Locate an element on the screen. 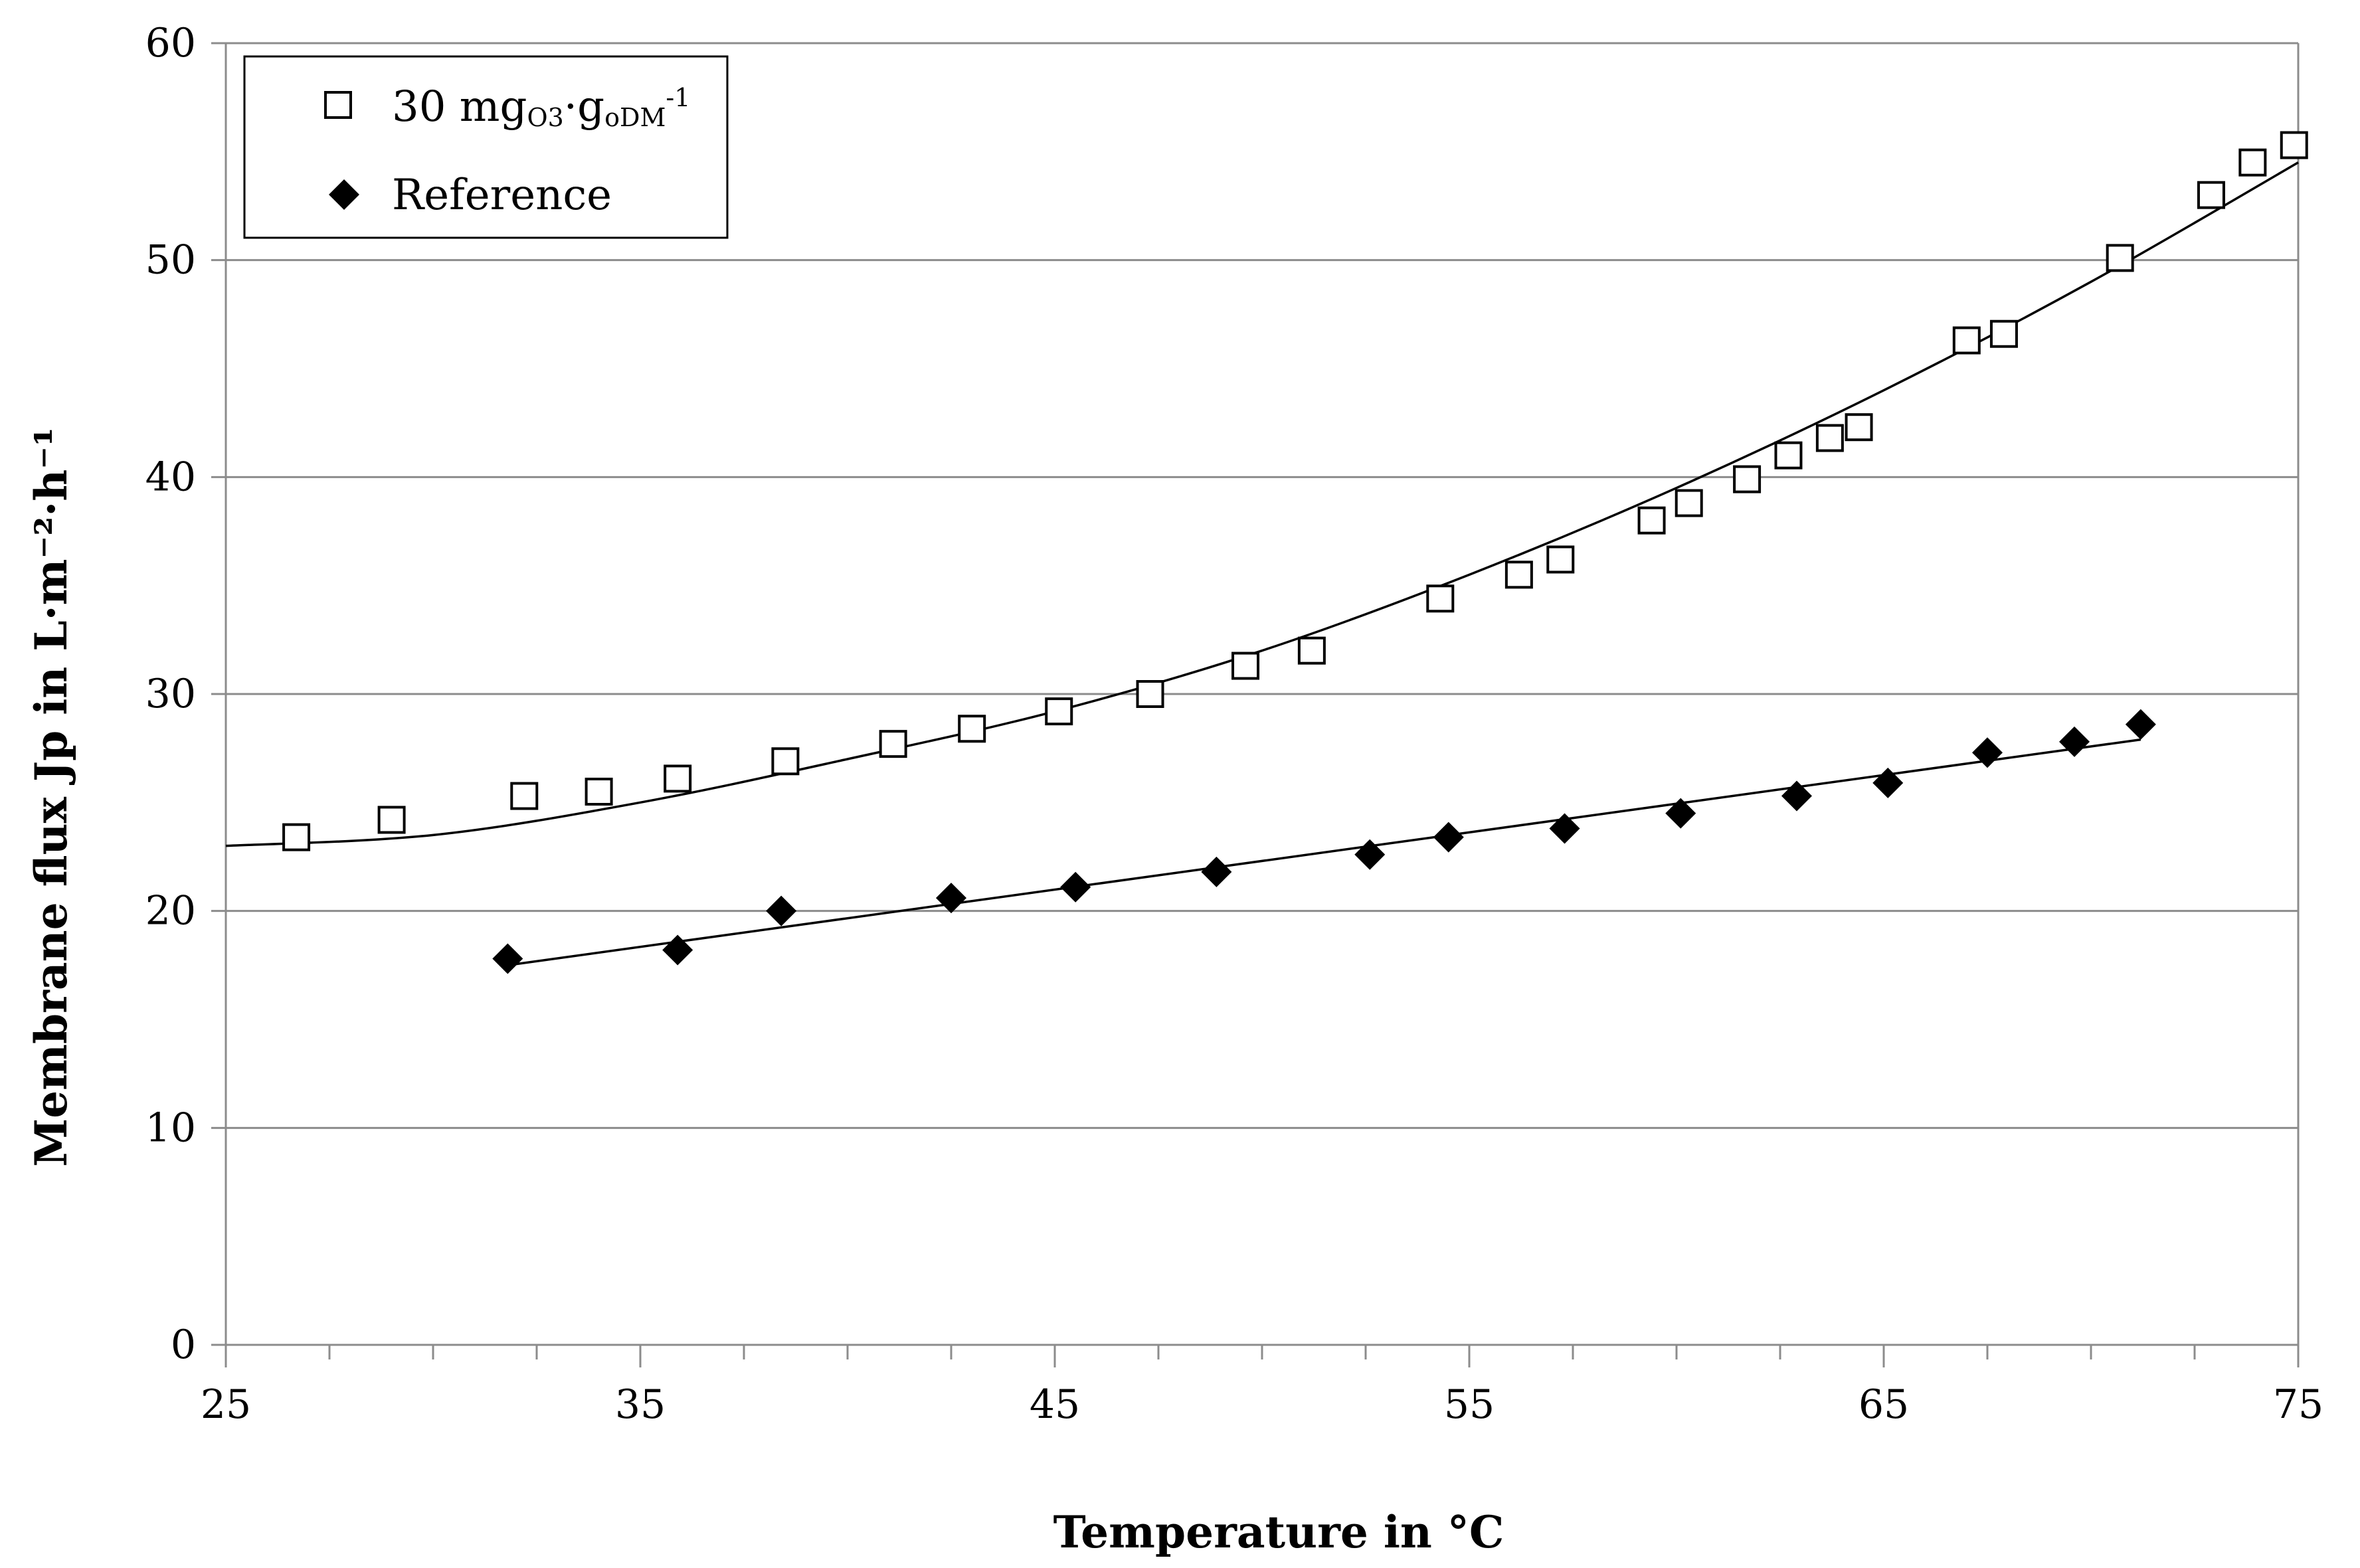  y-tick-label-40: 40 is located at coordinates (170, 477).